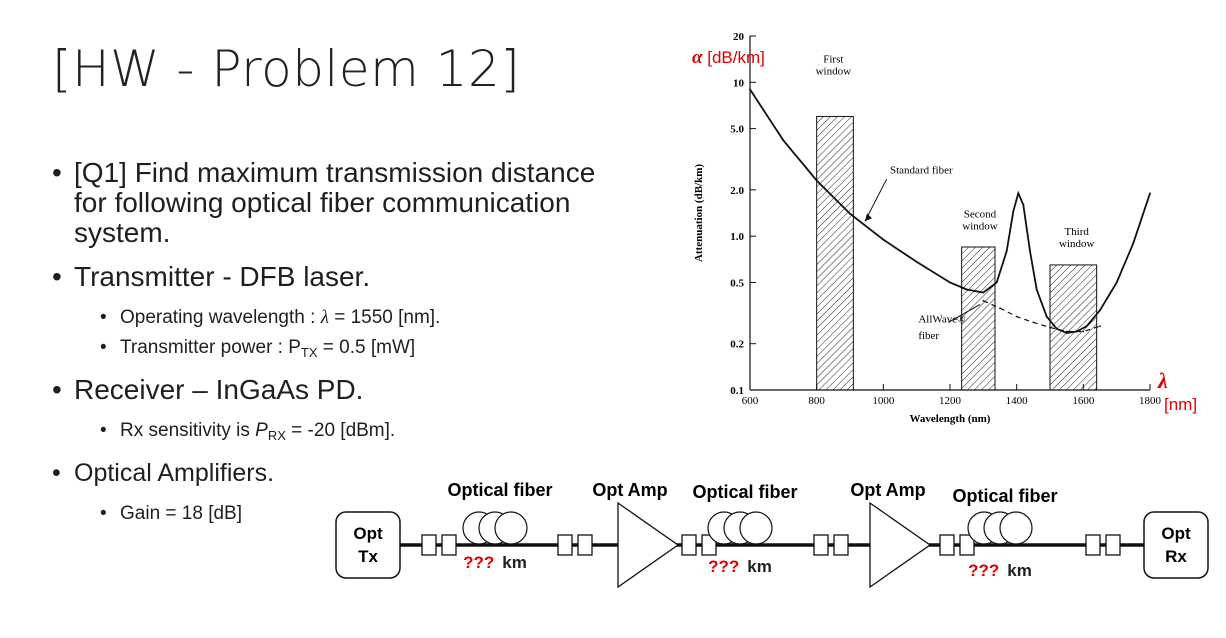  Describe the element at coordinates (739, 83) in the screenshot. I see `y-tick-label: 10` at that location.